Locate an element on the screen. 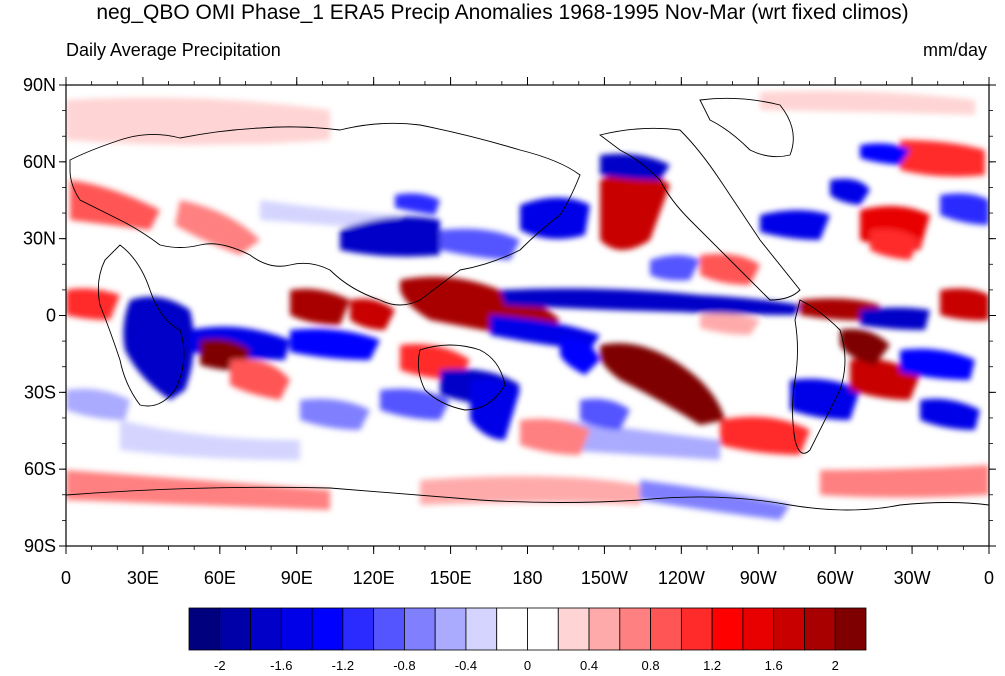 The height and width of the screenshot is (676, 1005). colorbar-label: 1.6 is located at coordinates (774, 665).